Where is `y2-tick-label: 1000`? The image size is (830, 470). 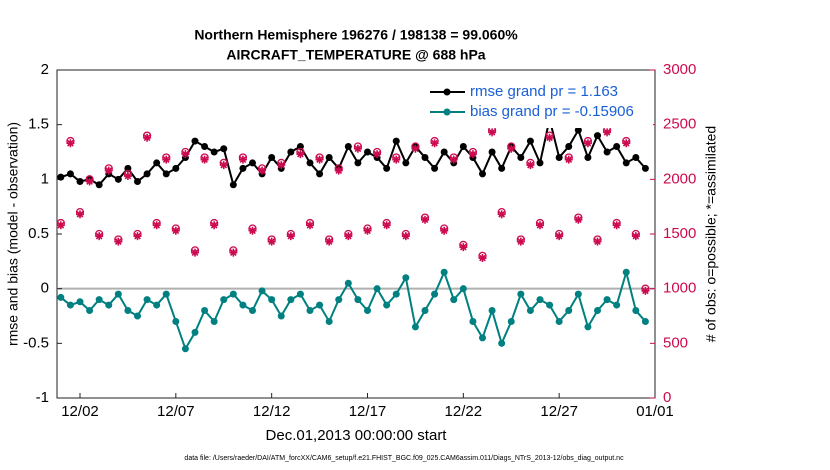
y2-tick-label: 1000 is located at coordinates (679, 288).